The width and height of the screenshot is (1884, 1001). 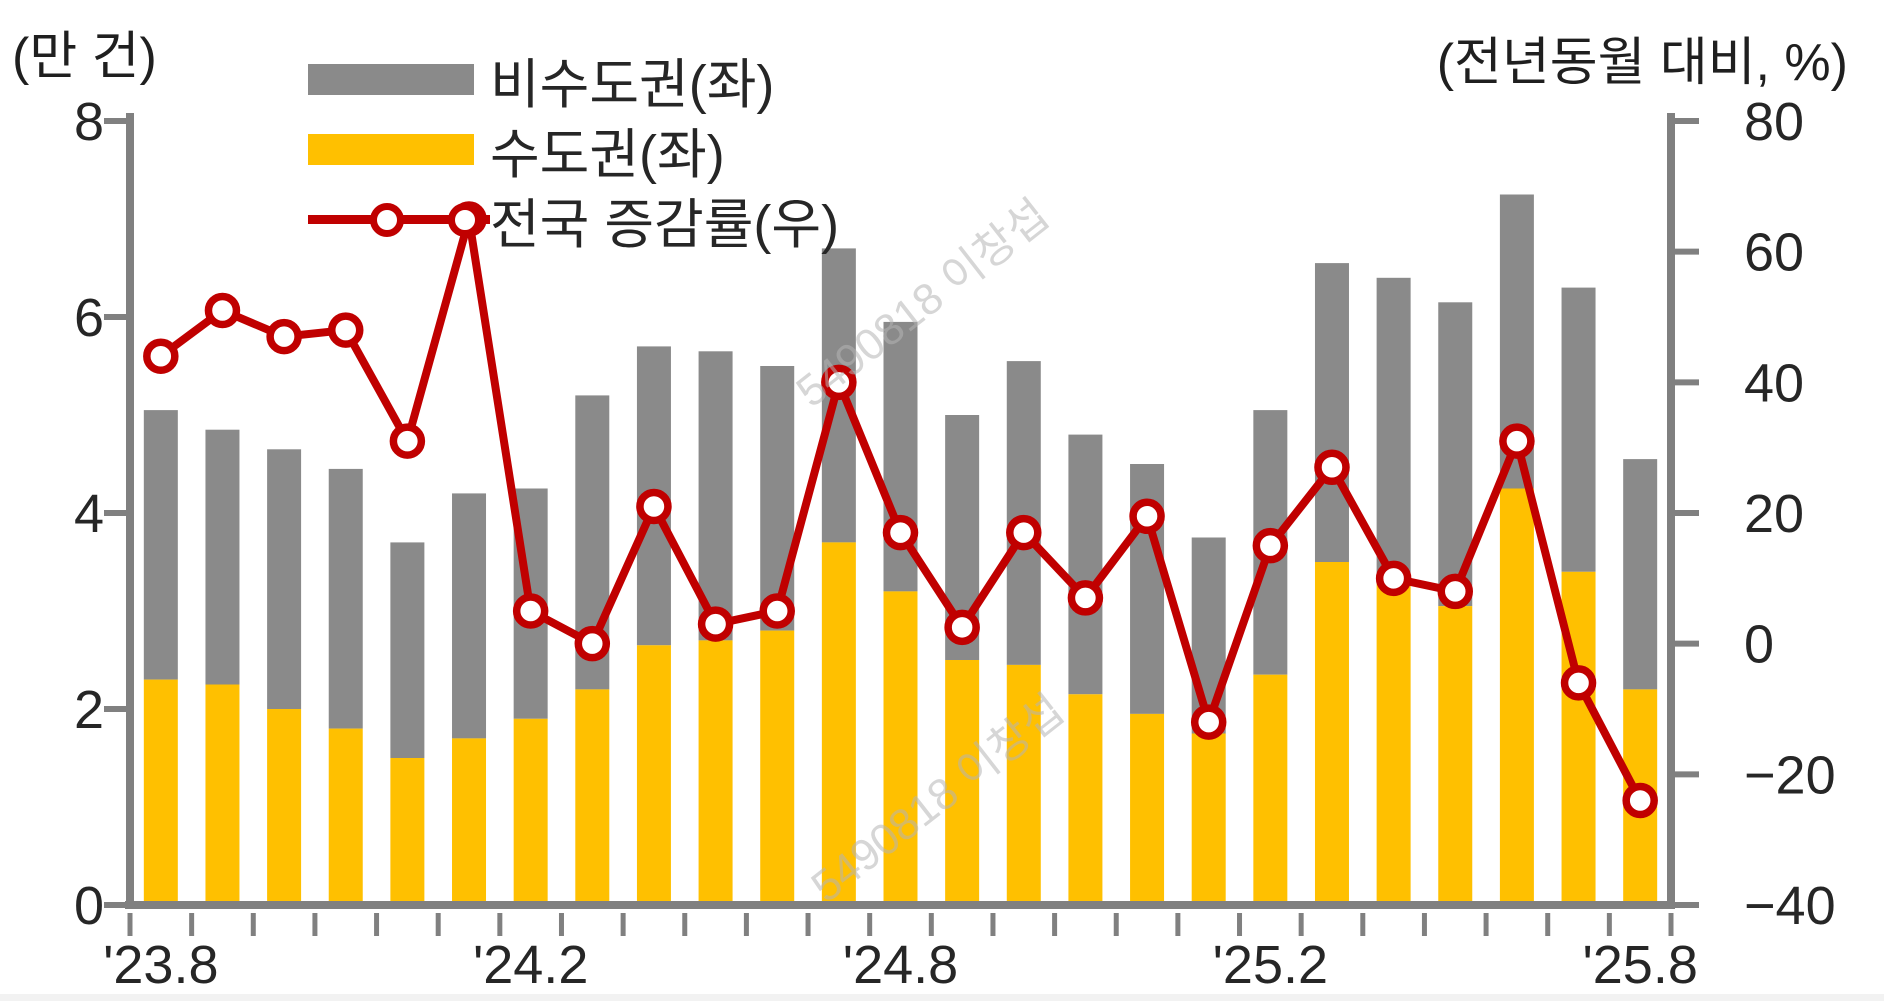 I want to click on line-marker-'24.12, so click(x=1147, y=516).